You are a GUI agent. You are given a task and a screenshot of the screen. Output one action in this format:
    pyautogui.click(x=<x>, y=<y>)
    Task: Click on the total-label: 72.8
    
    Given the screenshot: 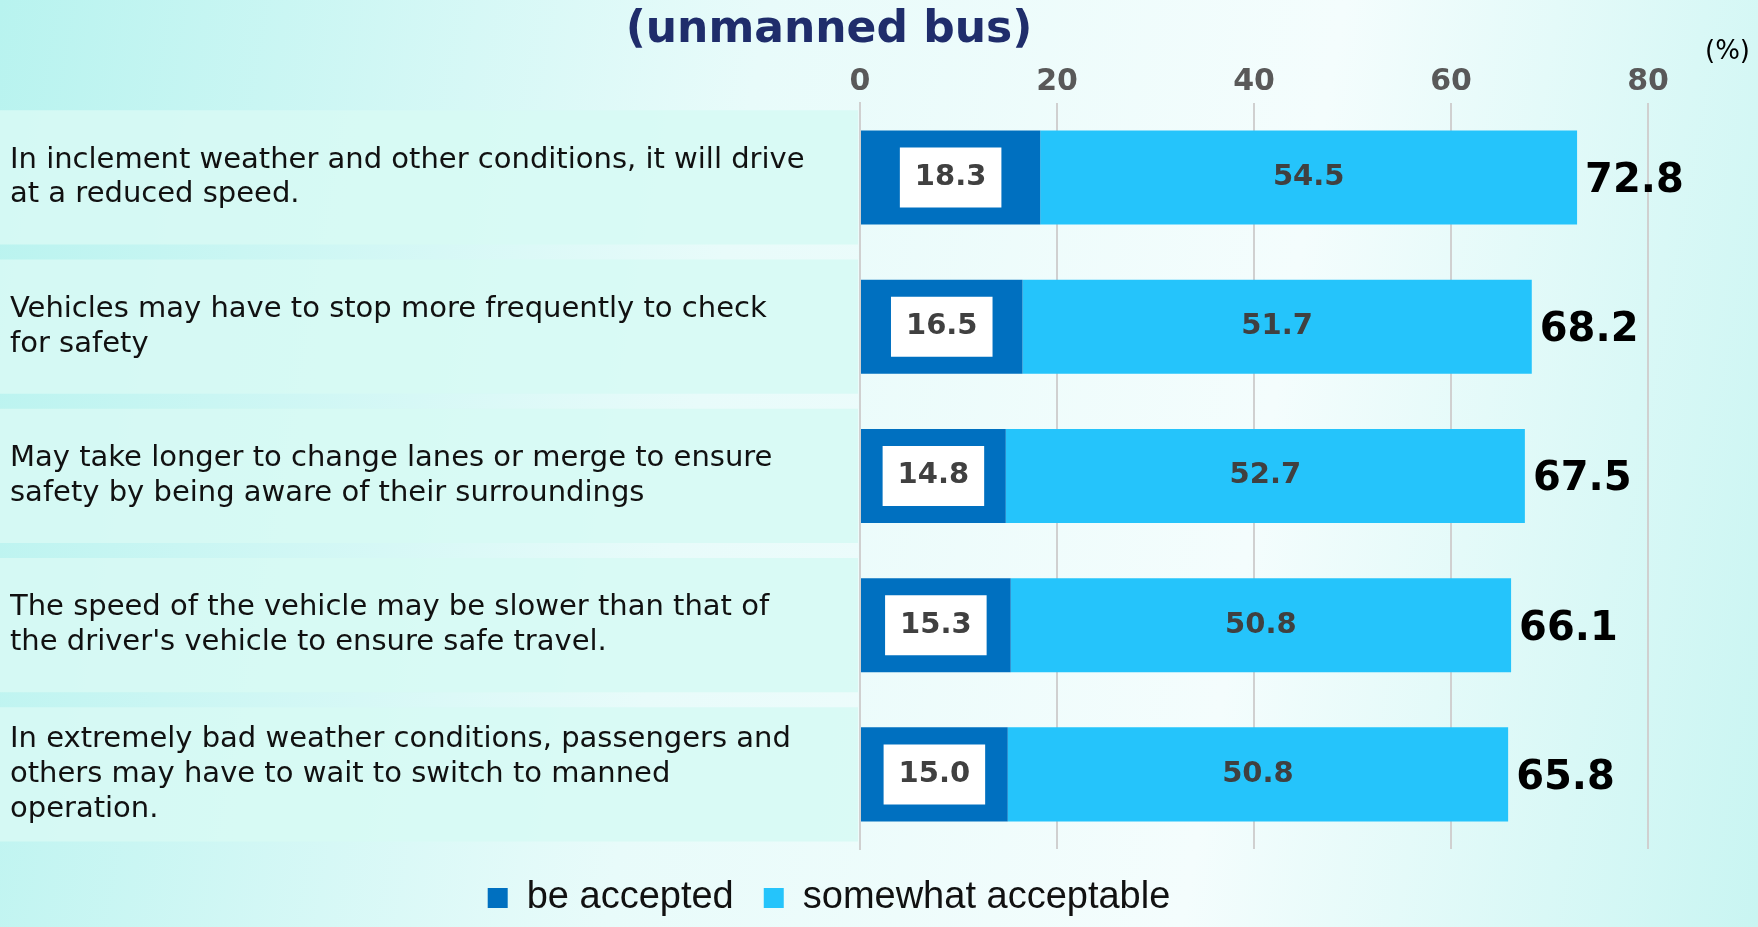 What is the action you would take?
    pyautogui.click(x=1634, y=177)
    